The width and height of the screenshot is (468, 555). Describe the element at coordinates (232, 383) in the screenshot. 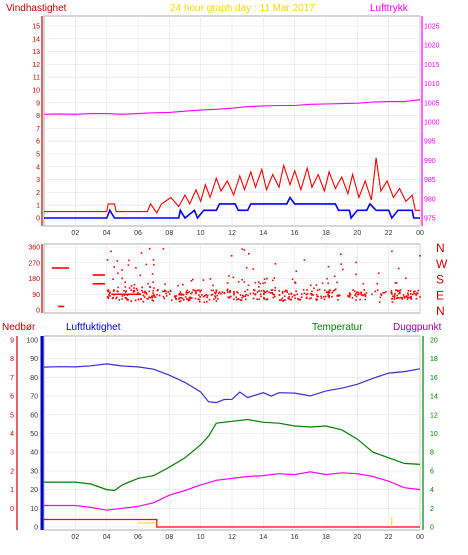

I see `humidity-line` at that location.